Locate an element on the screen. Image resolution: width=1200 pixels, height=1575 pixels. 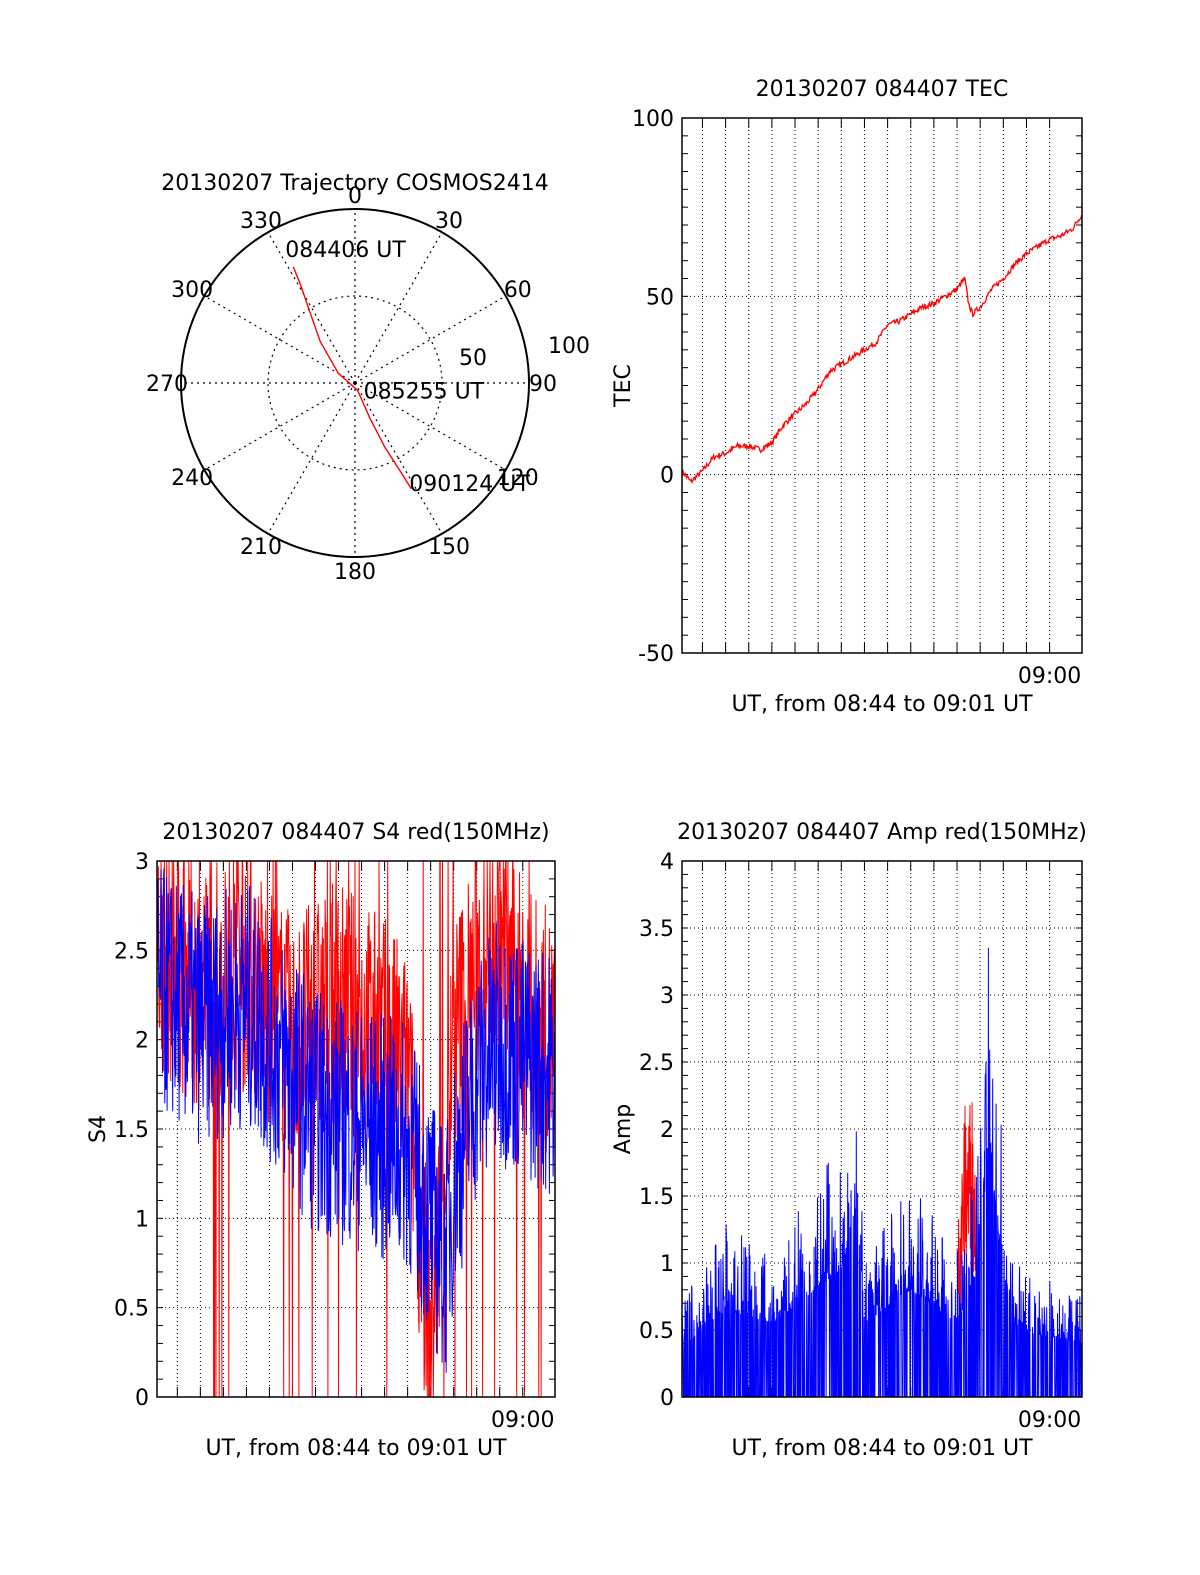
polar-azimuth-label: 0 is located at coordinates (355, 196).